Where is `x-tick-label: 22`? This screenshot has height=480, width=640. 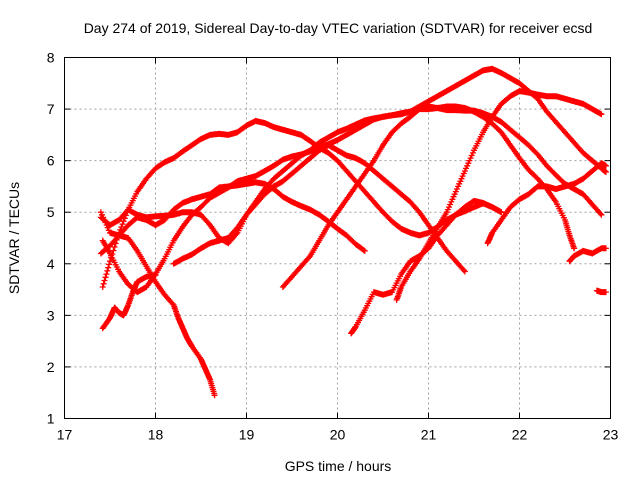
x-tick-label: 22 is located at coordinates (520, 435).